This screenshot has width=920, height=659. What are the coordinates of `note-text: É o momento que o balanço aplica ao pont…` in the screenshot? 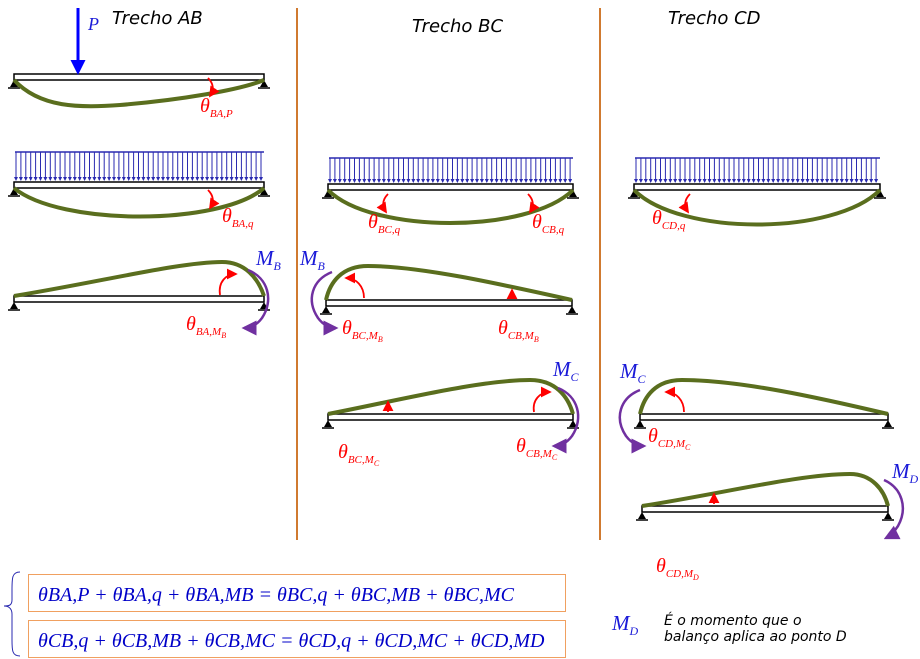 It's located at (755, 629).